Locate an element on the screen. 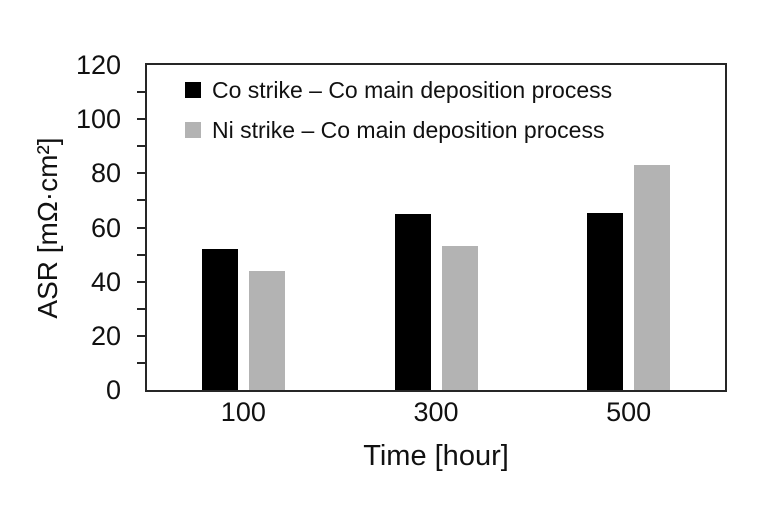 This screenshot has height=520, width=780. legend-label: Co strike – Co main deposition process is located at coordinates (412, 90).